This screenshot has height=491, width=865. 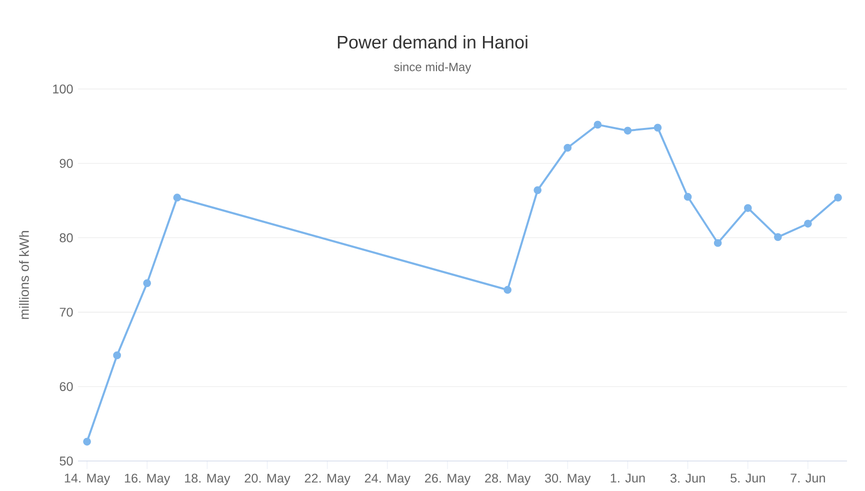 I want to click on y-tick-label: 70, so click(x=66, y=312).